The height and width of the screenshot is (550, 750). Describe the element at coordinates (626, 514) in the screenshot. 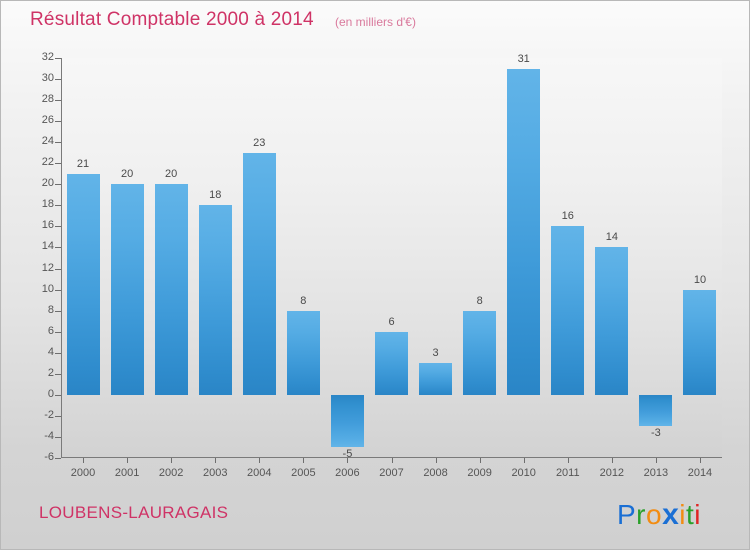

I see `logo-letter: P` at that location.